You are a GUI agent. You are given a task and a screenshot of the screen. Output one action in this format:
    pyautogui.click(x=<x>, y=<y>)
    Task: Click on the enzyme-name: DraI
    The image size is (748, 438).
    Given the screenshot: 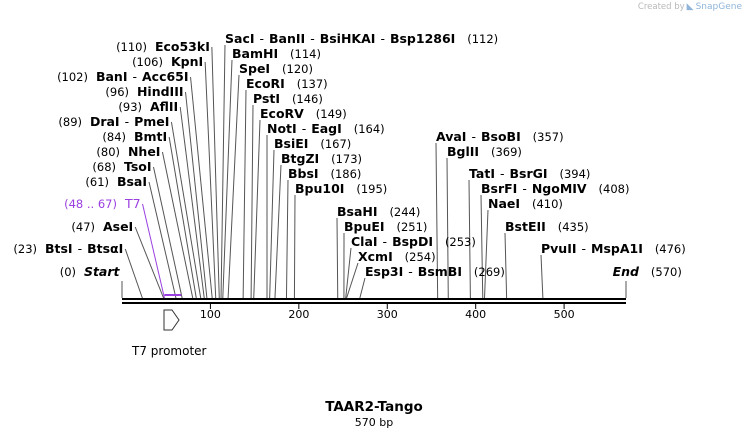 What is the action you would take?
    pyautogui.click(x=104, y=121)
    